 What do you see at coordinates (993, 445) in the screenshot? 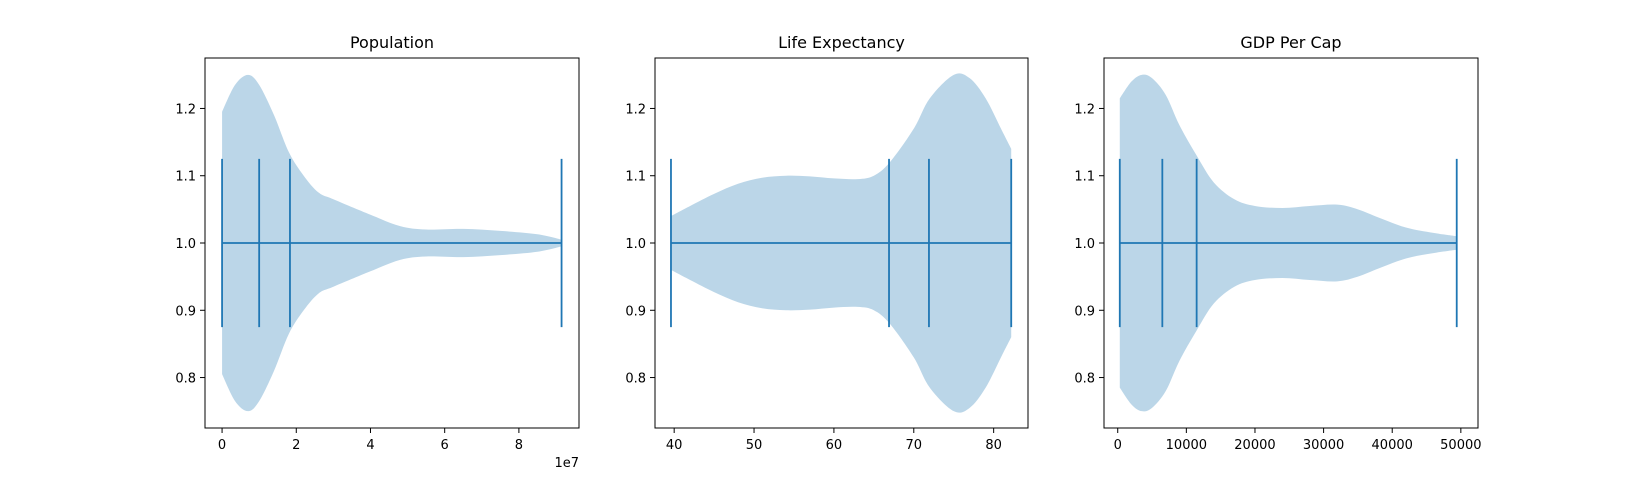
I see `x-tick-label: 80` at bounding box center [993, 445].